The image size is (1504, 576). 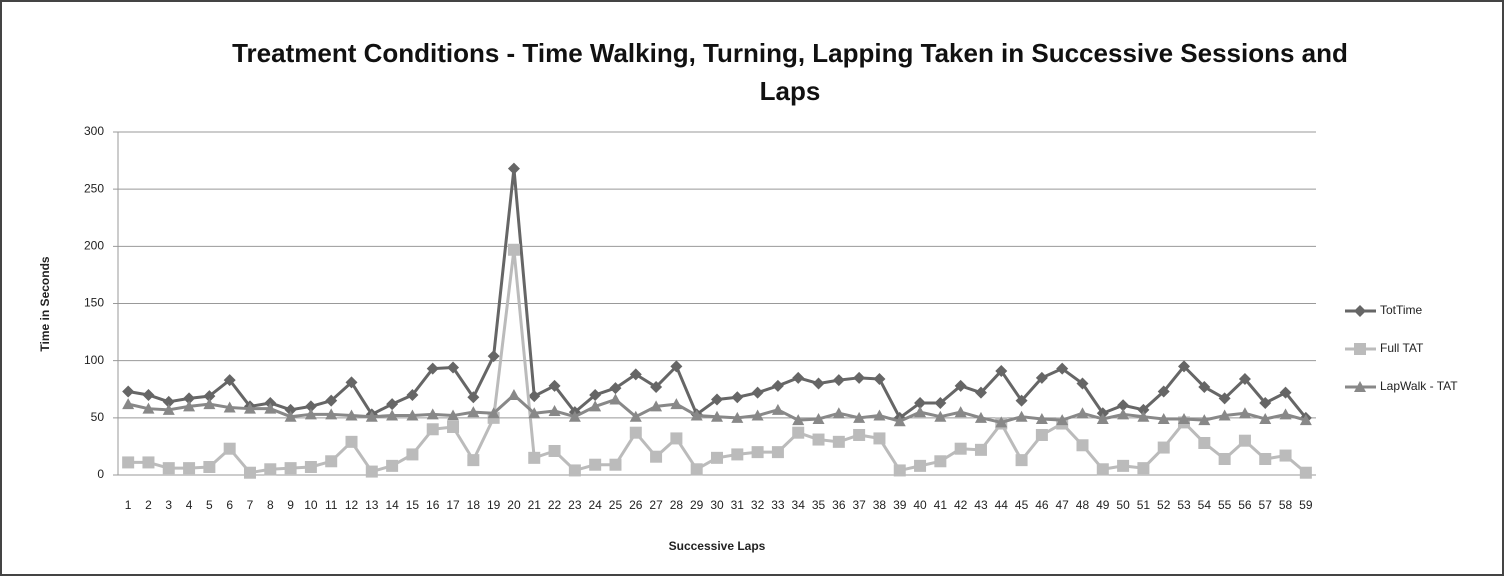 What do you see at coordinates (819, 505) in the screenshot?
I see `x-tick-label: 35` at bounding box center [819, 505].